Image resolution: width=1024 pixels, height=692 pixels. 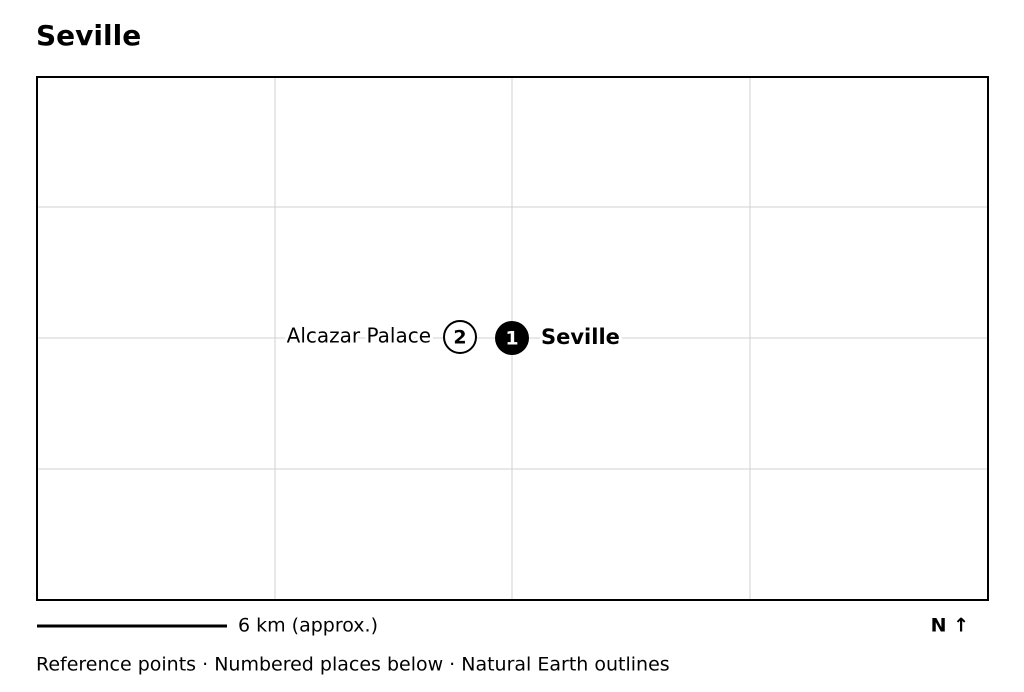 I want to click on place-number: 1, so click(x=511, y=339).